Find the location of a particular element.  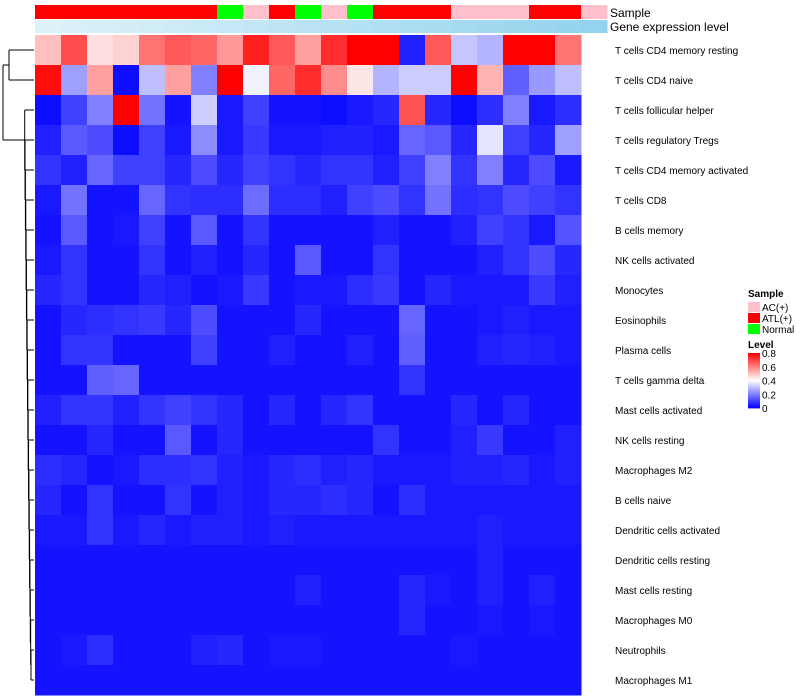

sample-annotation-title: Sample is located at coordinates (630, 13).